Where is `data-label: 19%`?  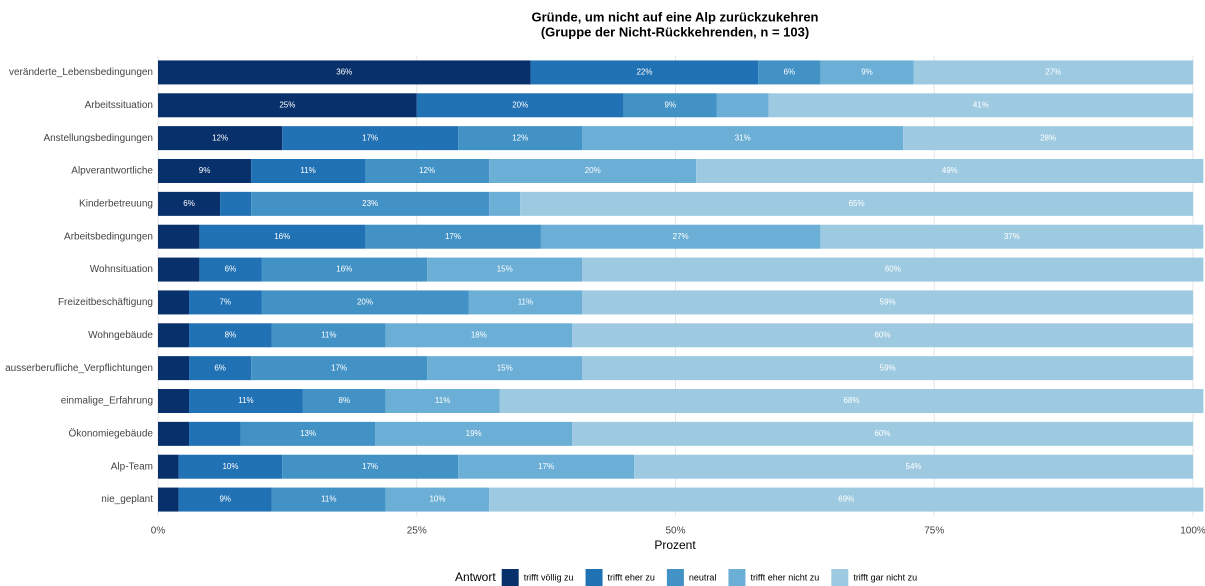
data-label: 19% is located at coordinates (474, 433).